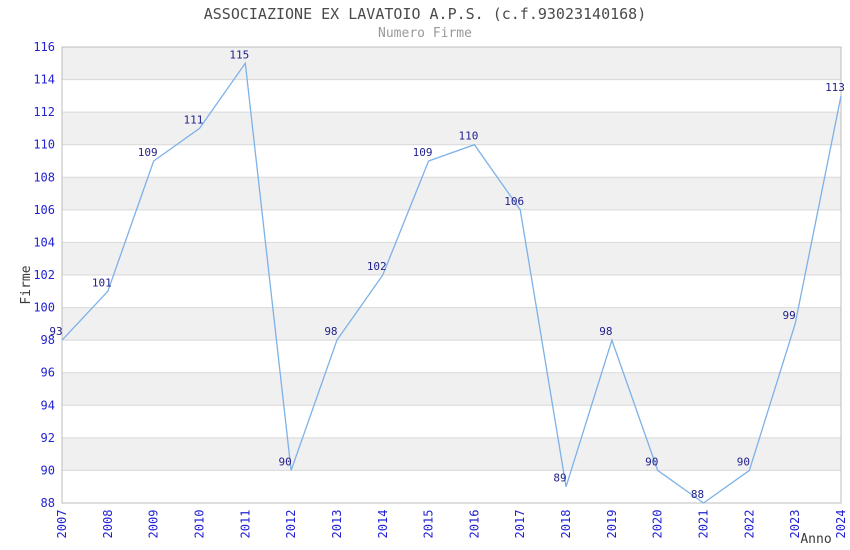 This screenshot has width=850, height=550. I want to click on point-label: 115, so click(239, 54).